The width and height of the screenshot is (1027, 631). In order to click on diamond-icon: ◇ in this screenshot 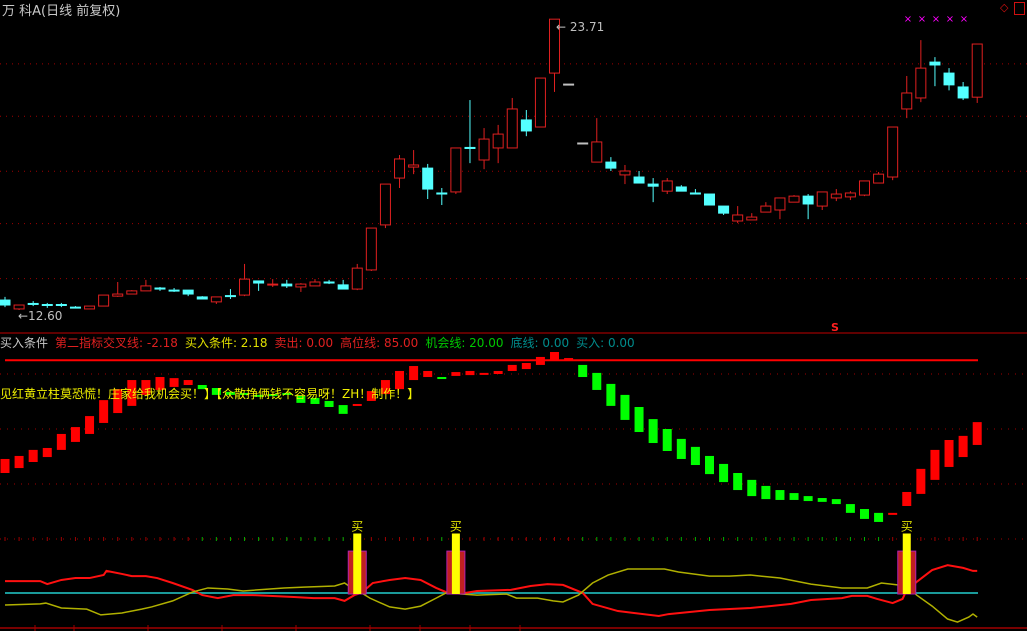, I will do `click(1004, 7)`.